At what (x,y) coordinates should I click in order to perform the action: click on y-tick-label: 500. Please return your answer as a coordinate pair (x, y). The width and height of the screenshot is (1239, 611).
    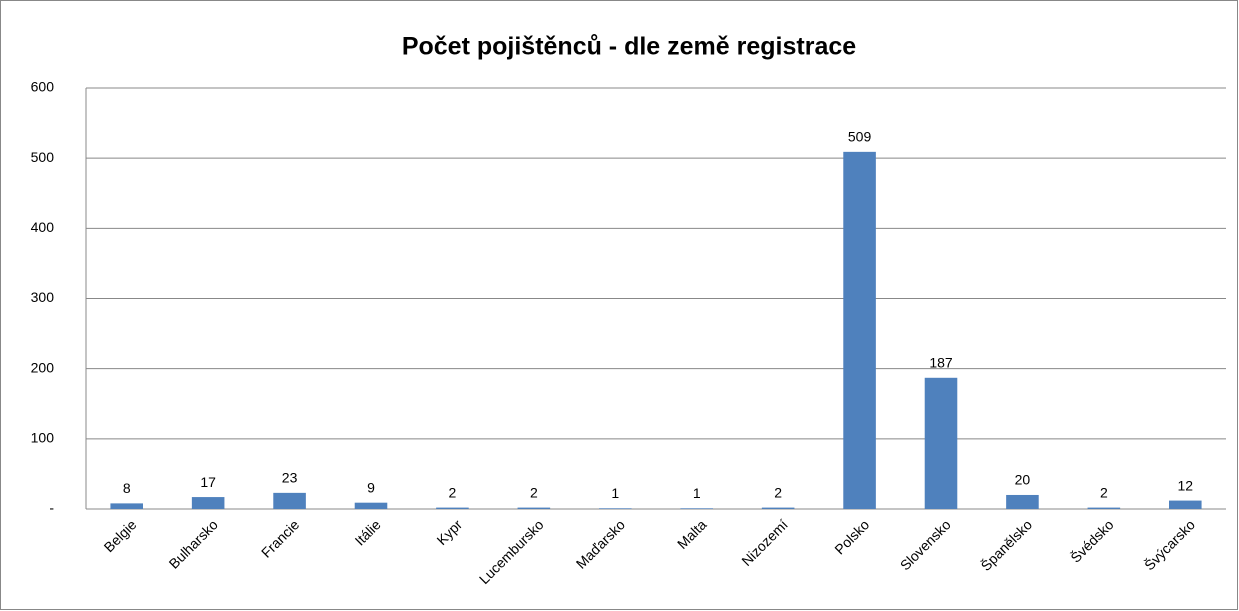
    Looking at the image, I should click on (43, 157).